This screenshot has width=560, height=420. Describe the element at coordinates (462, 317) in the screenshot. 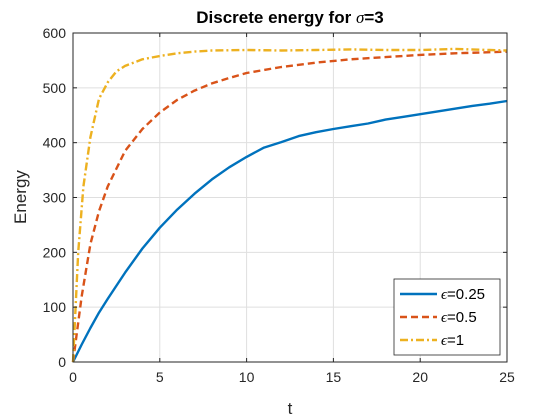

I see `legend-value: =0.5` at that location.